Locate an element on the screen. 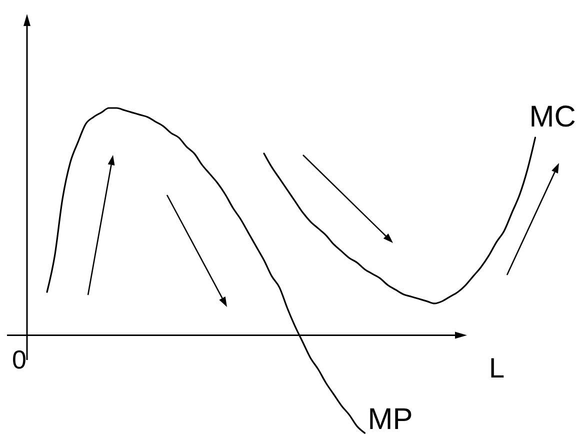 The width and height of the screenshot is (582, 434). series-label: MC is located at coordinates (552, 117).